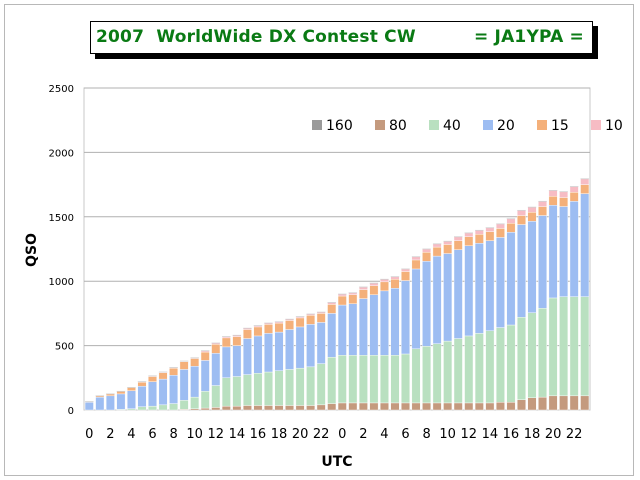  What do you see at coordinates (398, 126) in the screenshot?
I see `legend-label-80: 80` at bounding box center [398, 126].